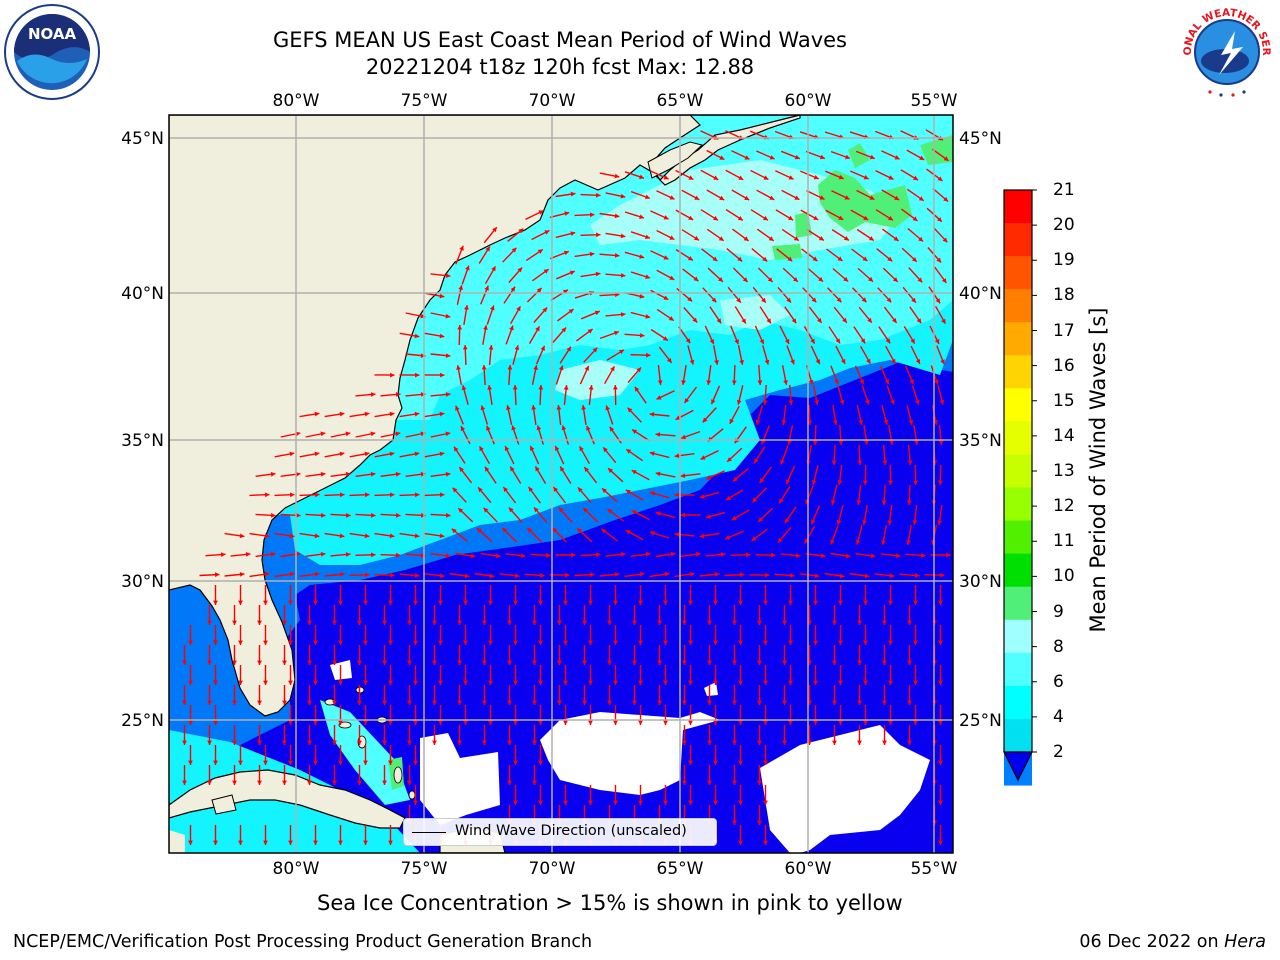 Image resolution: width=1280 pixels, height=960 pixels. What do you see at coordinates (1064, 506) in the screenshot?
I see `colorbar-tick-label: 12` at bounding box center [1064, 506].